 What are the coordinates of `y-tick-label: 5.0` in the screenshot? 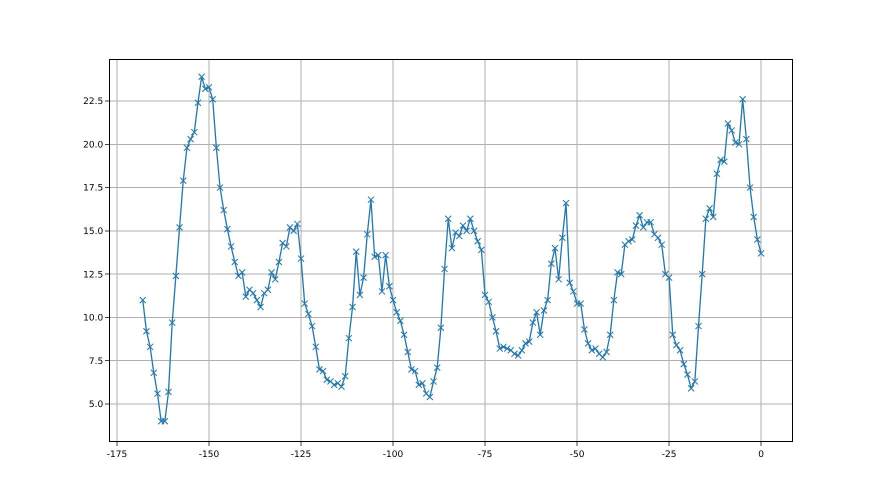 It's located at (96, 405).